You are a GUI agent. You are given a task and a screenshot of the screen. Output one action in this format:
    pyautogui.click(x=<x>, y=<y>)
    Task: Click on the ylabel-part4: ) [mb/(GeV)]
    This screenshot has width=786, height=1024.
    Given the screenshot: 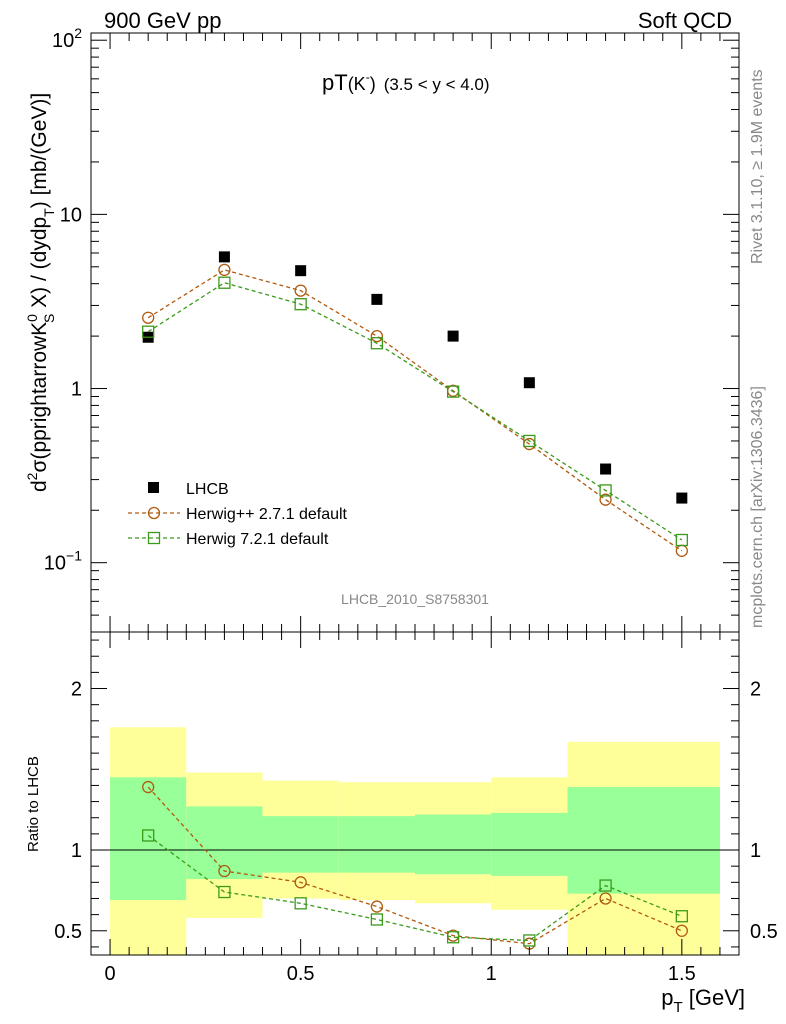 What is the action you would take?
    pyautogui.click(x=39, y=151)
    